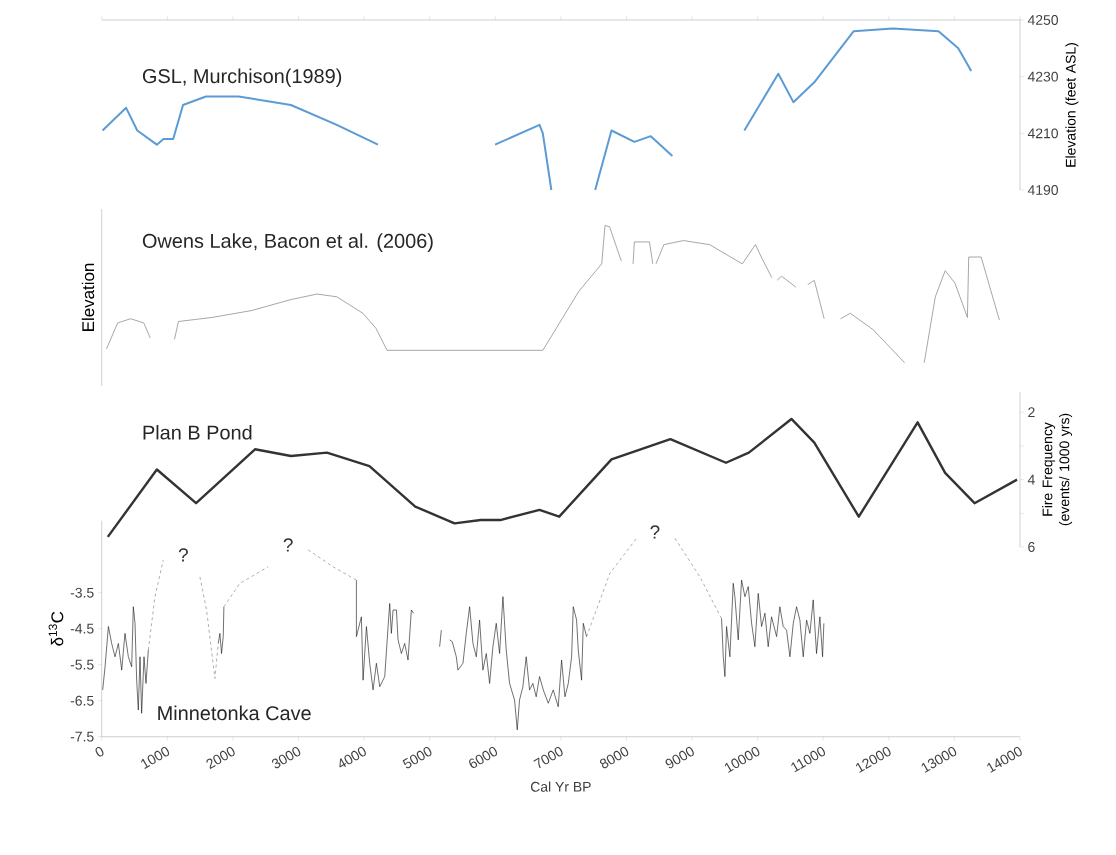 This screenshot has height=855, width=1116. Describe the element at coordinates (1031, 479) in the screenshot. I see `y-tick-label: 4` at that location.